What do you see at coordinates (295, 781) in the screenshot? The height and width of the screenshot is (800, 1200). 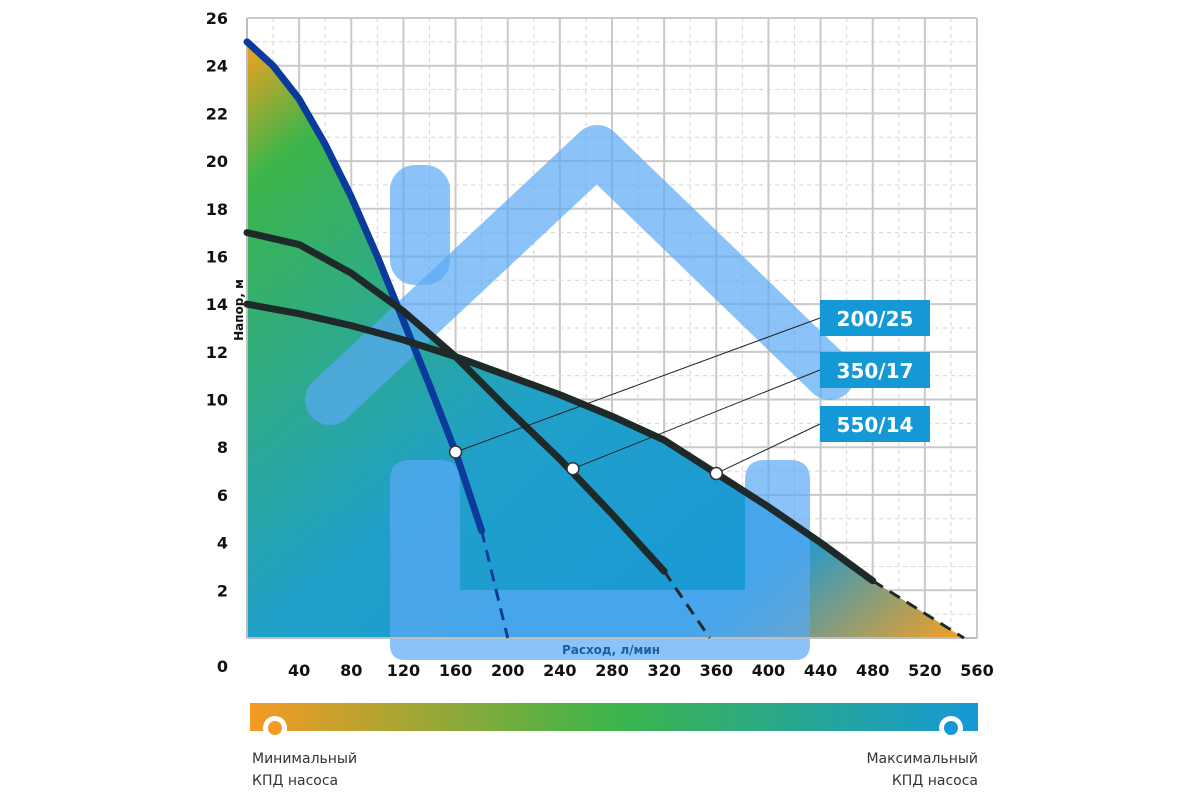 I see `min-efficiency-line-2: КПД насоса` at bounding box center [295, 781].